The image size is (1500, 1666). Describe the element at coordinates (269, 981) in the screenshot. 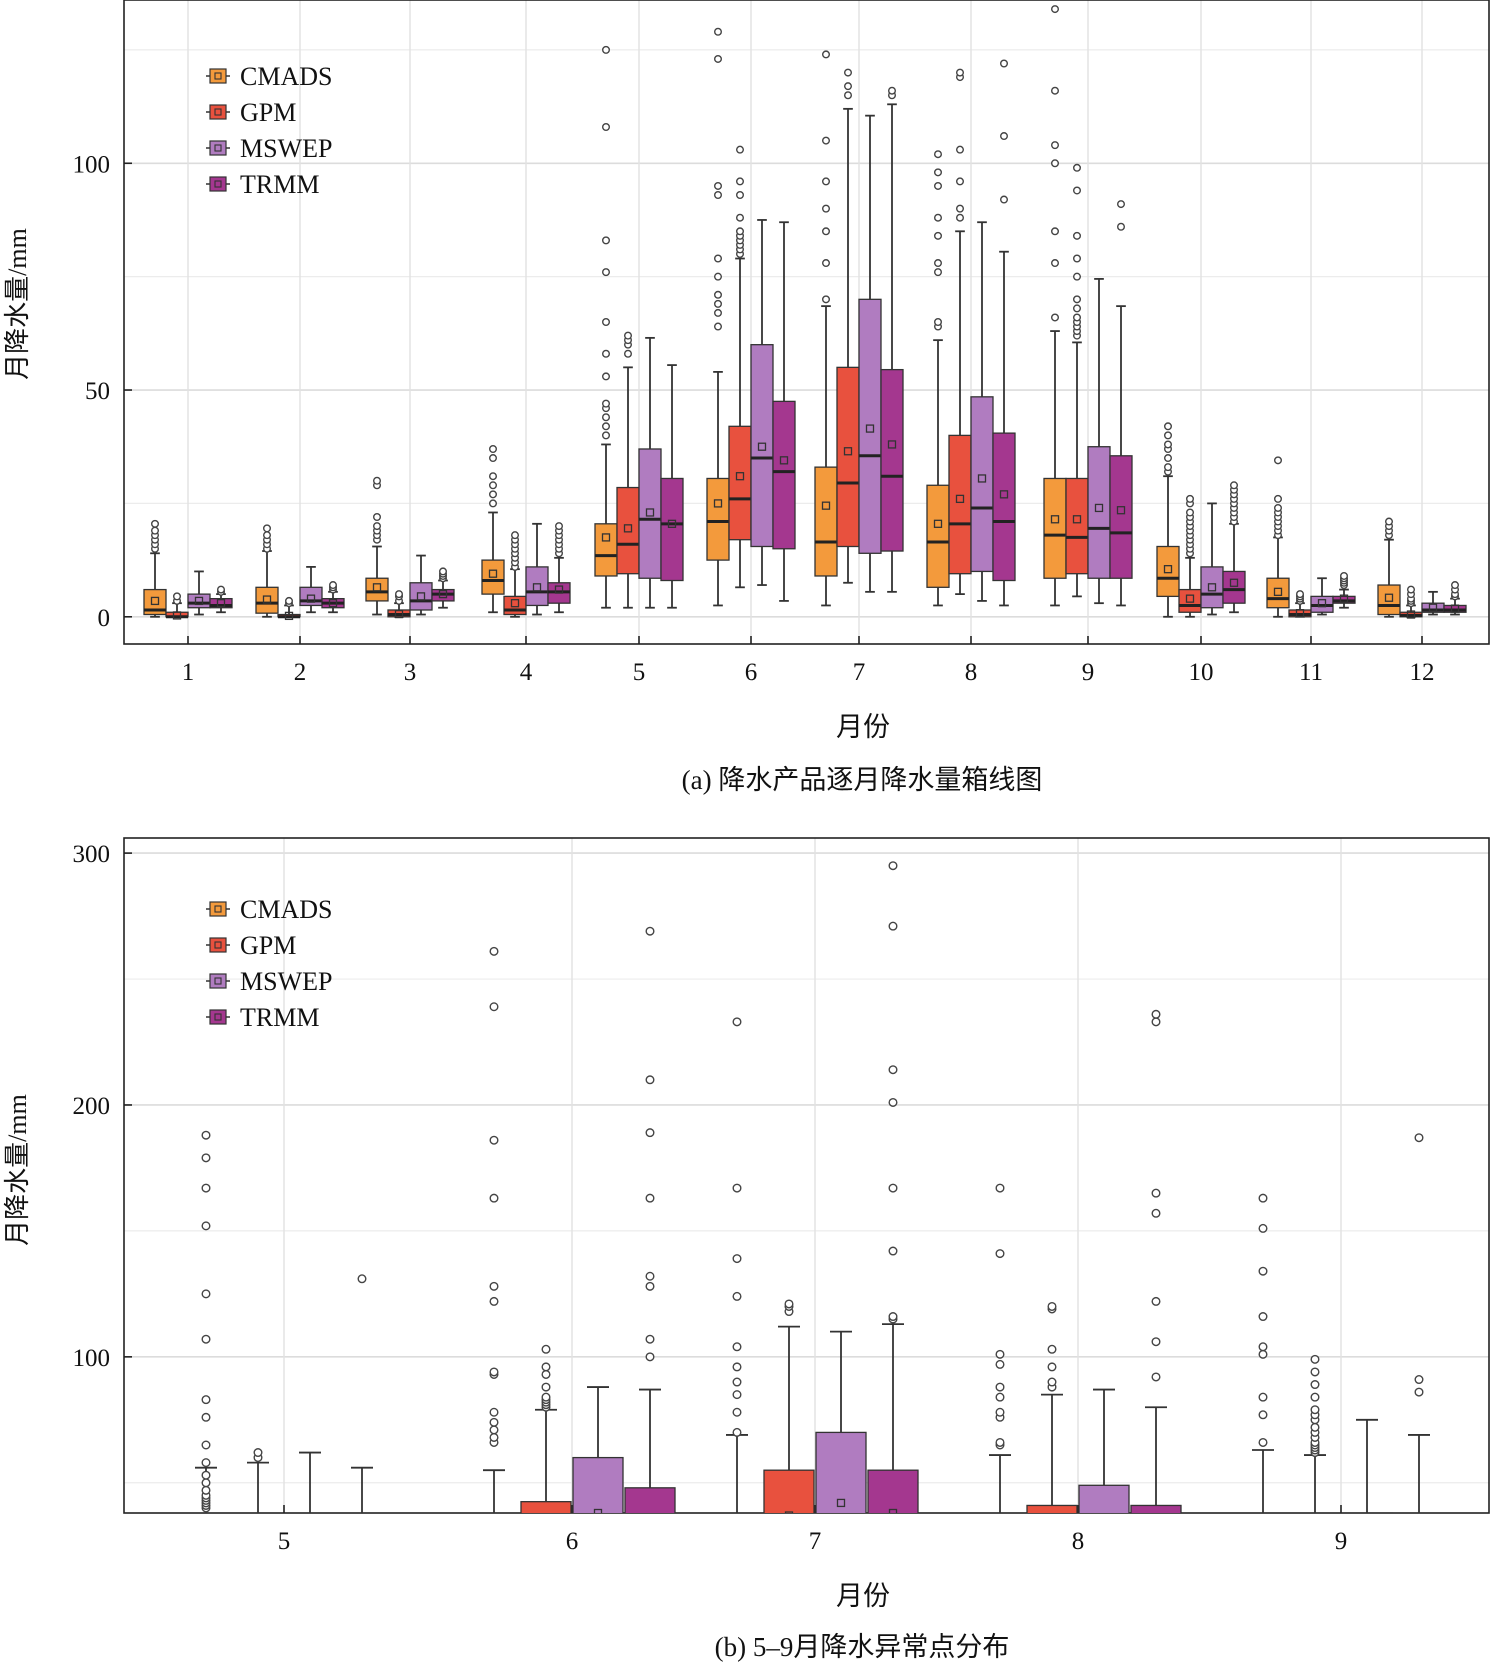

I see `legend-item-mswep: MSWEP` at that location.